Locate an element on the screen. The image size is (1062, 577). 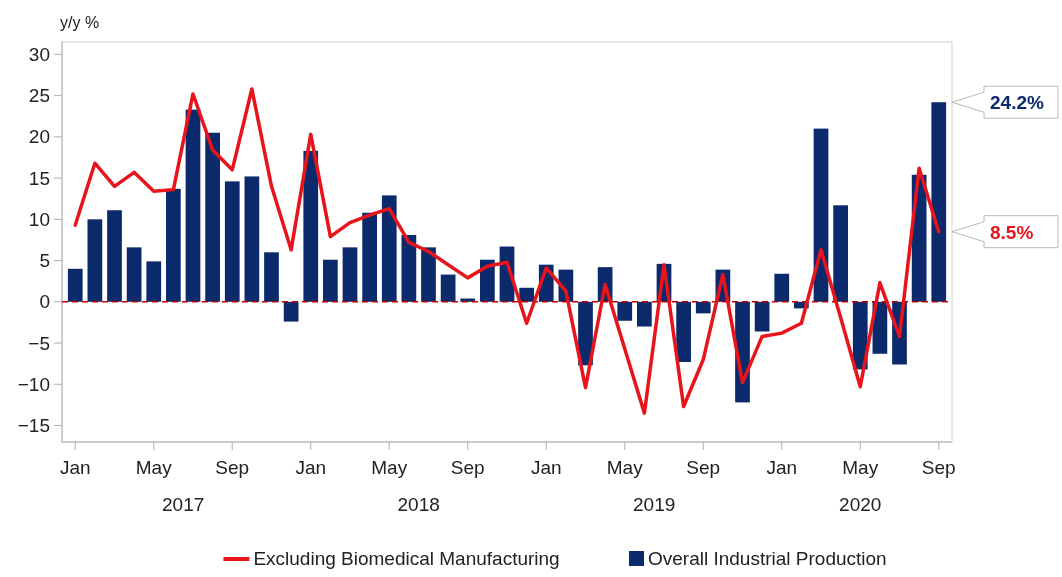
text: 2017 is located at coordinates (183, 504).